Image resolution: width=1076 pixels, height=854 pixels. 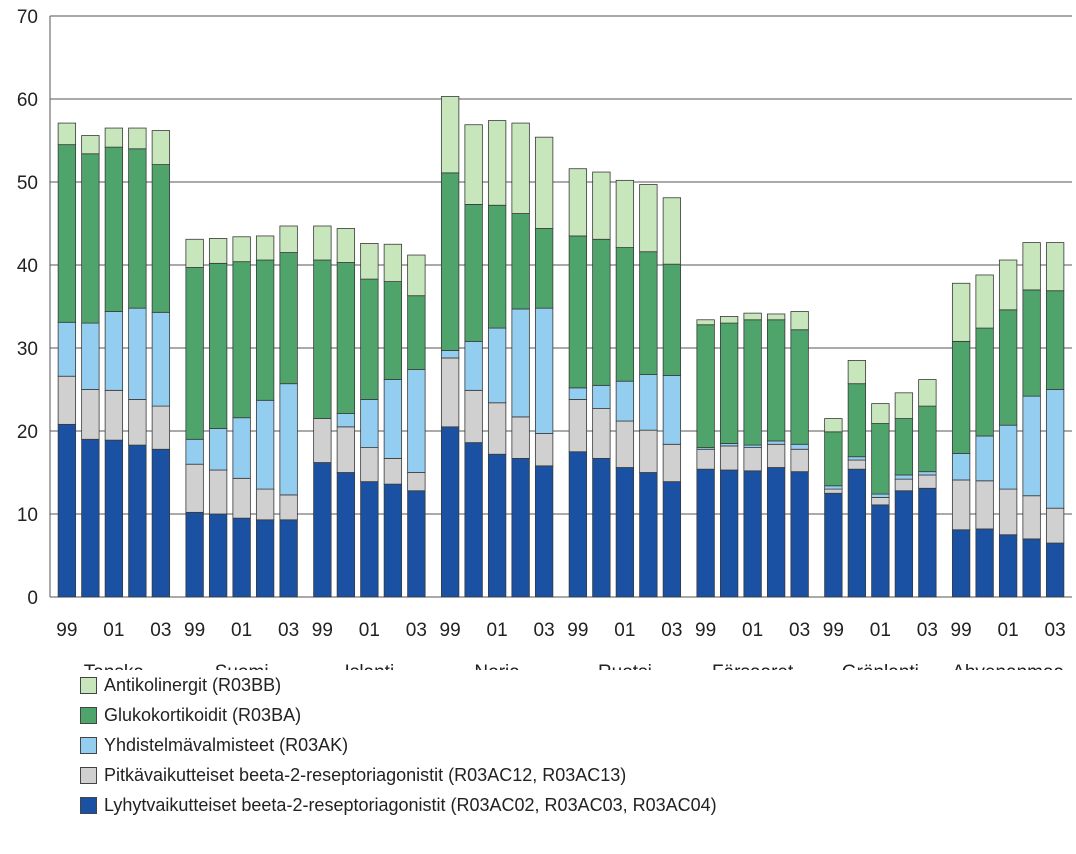 What do you see at coordinates (27, 183) in the screenshot?
I see `y-tick-label: 50` at bounding box center [27, 183].